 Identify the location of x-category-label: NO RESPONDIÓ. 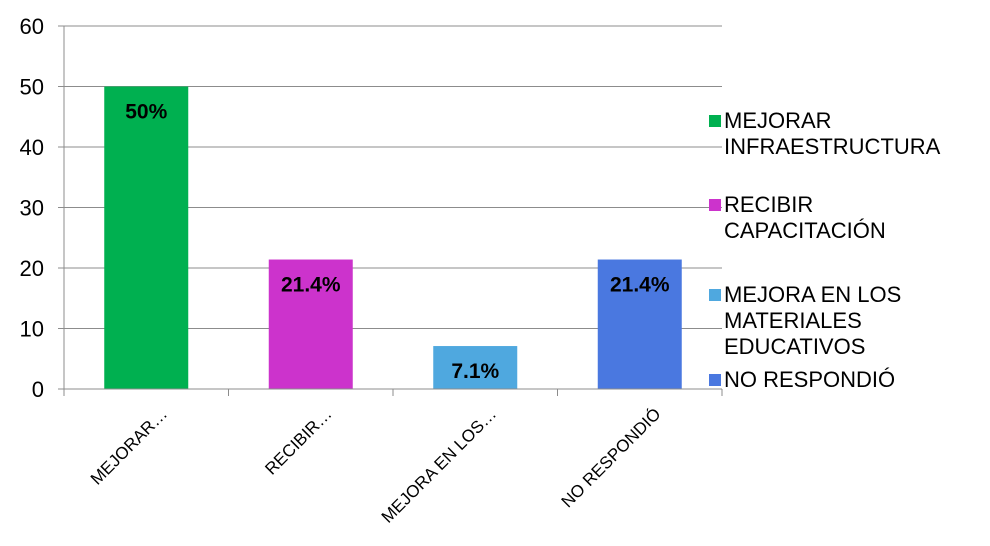
(611, 457).